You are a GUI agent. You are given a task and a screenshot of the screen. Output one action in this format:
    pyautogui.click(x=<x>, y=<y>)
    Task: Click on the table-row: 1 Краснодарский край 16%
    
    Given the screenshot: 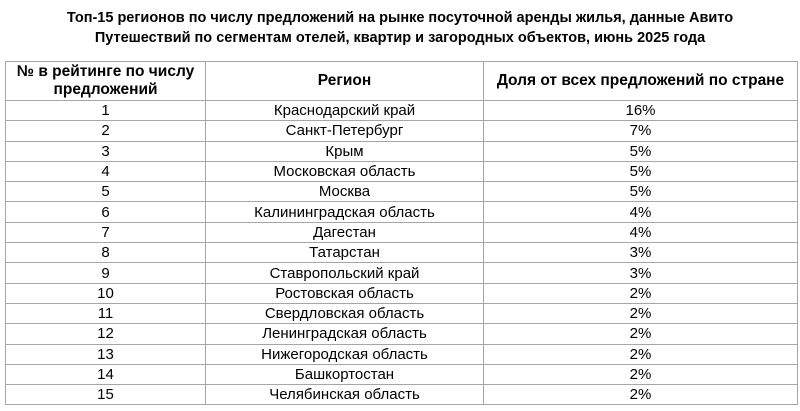 What is the action you would take?
    pyautogui.click(x=401, y=110)
    